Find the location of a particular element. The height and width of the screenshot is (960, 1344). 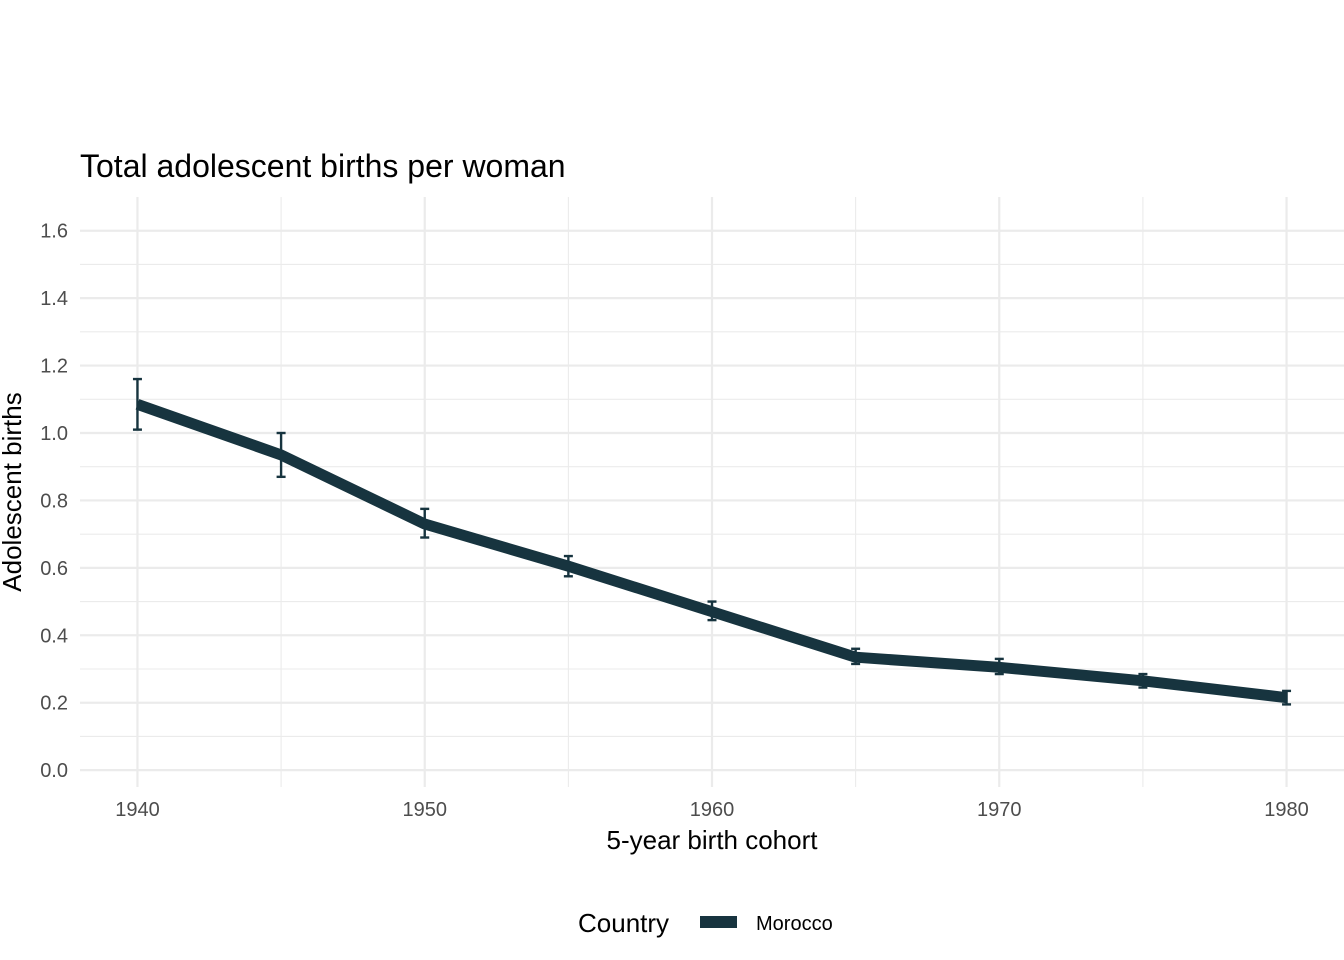

x-tick-label: 1960 is located at coordinates (712, 810).